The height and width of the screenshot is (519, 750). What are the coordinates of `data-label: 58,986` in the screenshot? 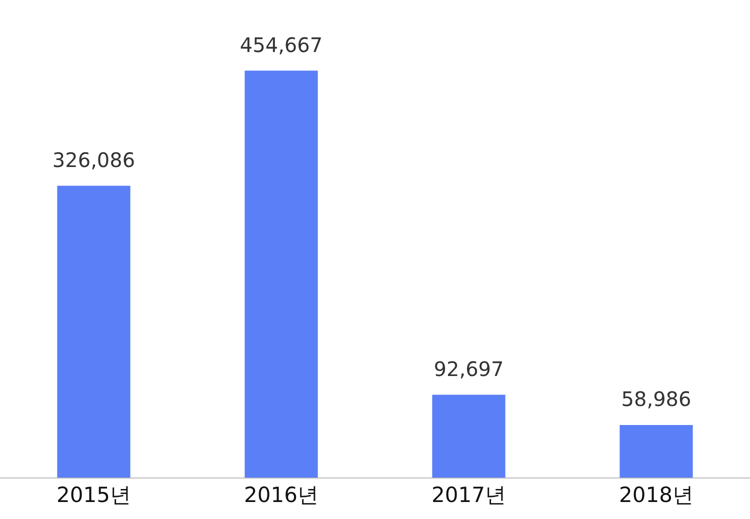 It's located at (656, 399).